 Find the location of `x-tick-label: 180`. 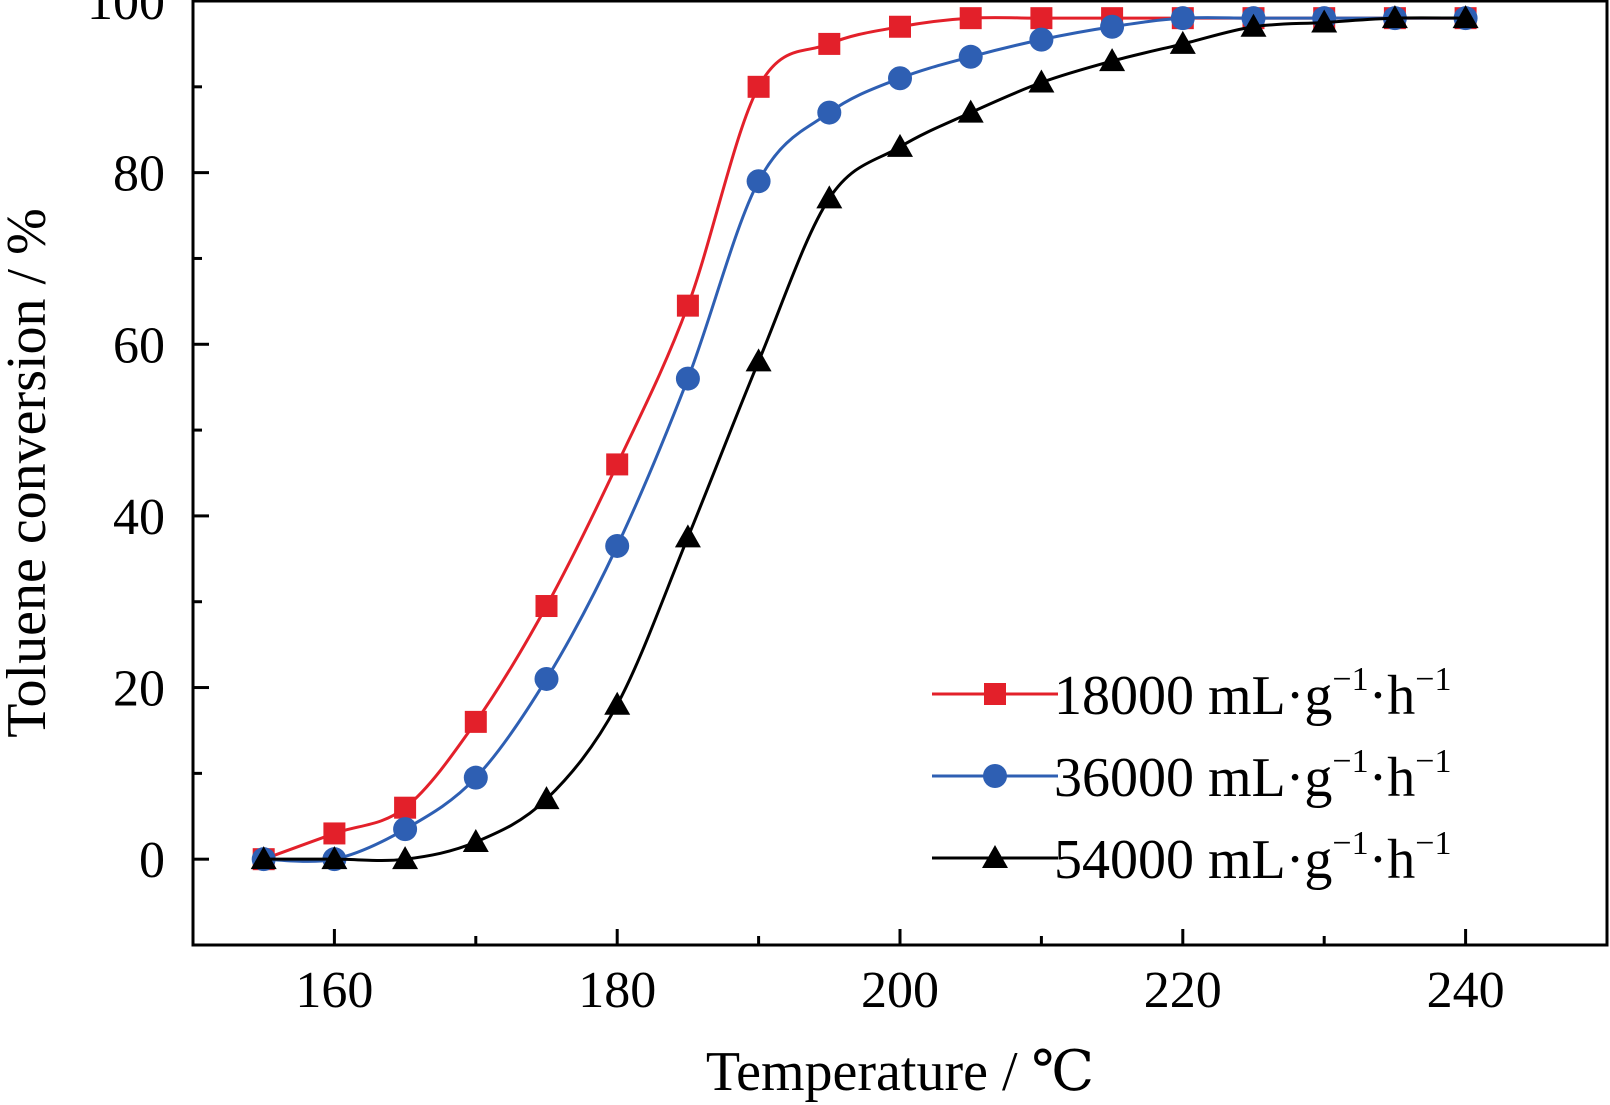

x-tick-label: 180 is located at coordinates (617, 990).